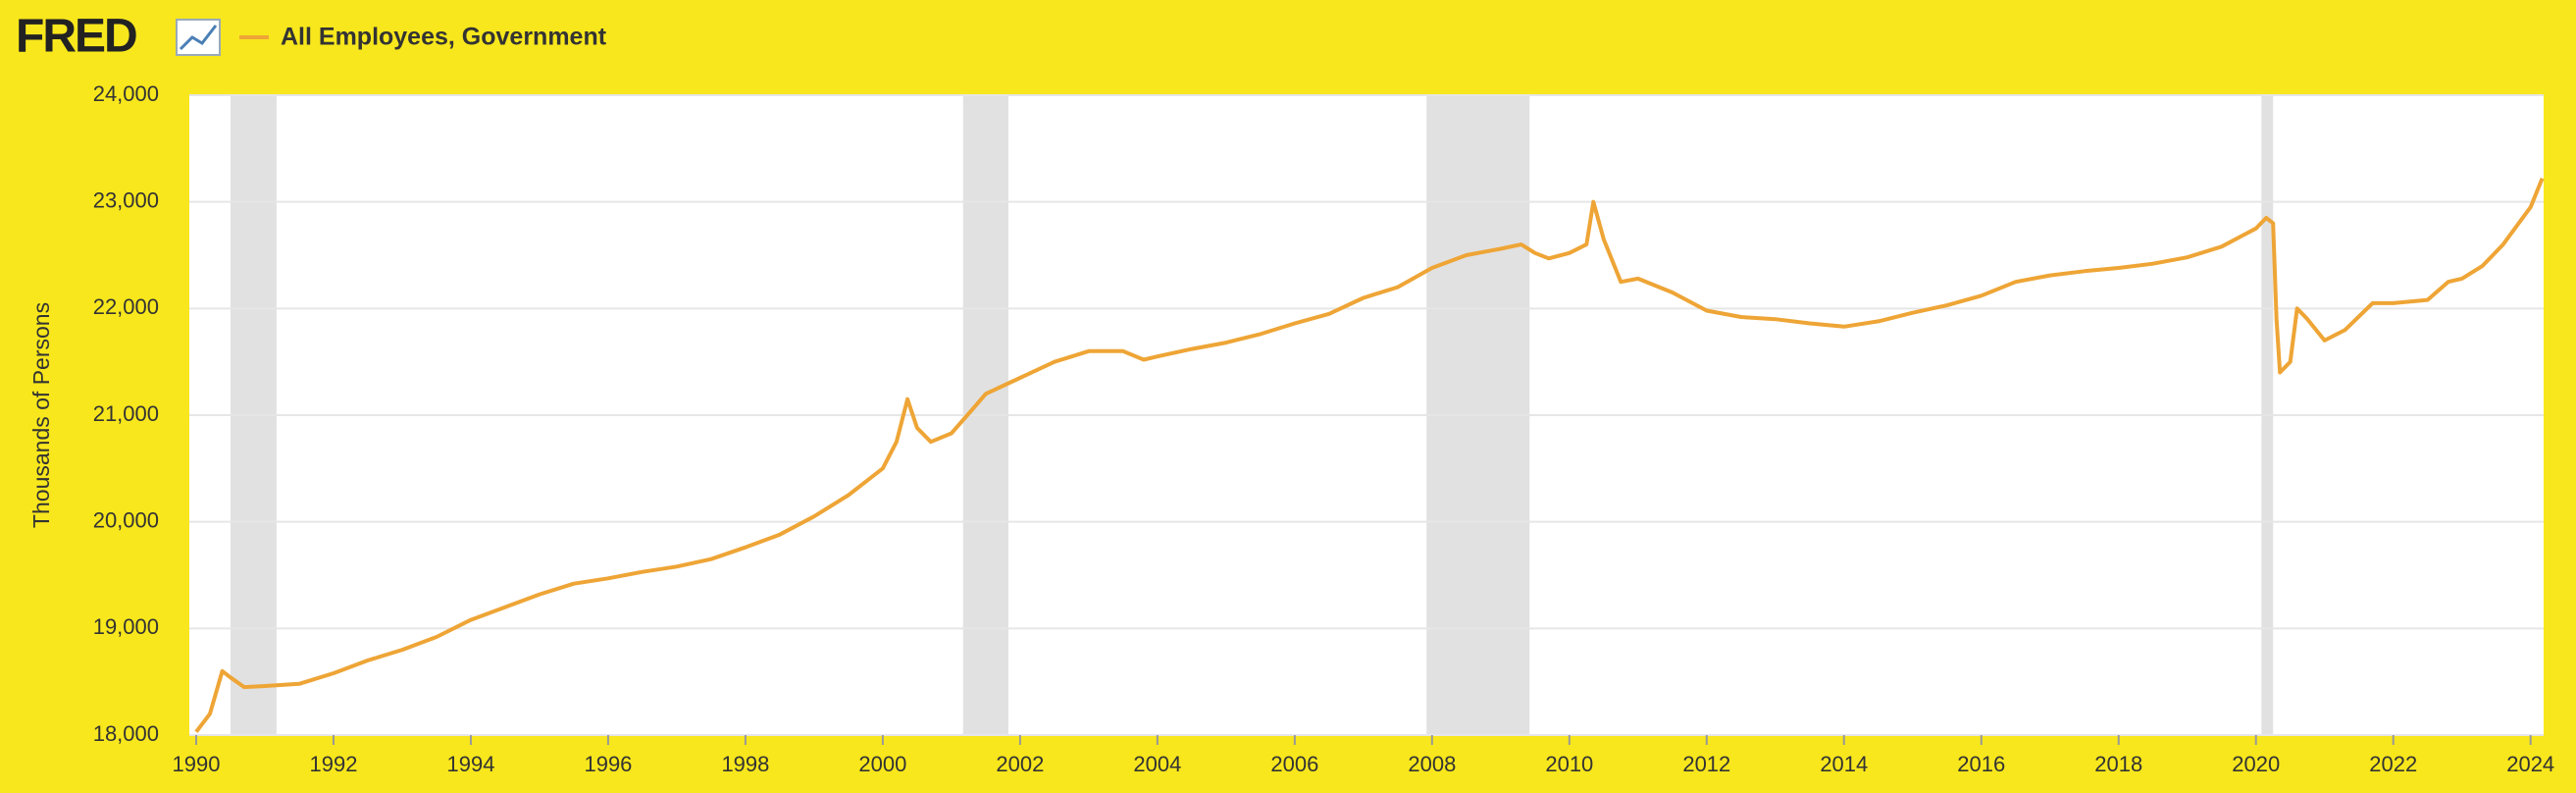  I want to click on legend-label: All Employees, Government, so click(444, 37).